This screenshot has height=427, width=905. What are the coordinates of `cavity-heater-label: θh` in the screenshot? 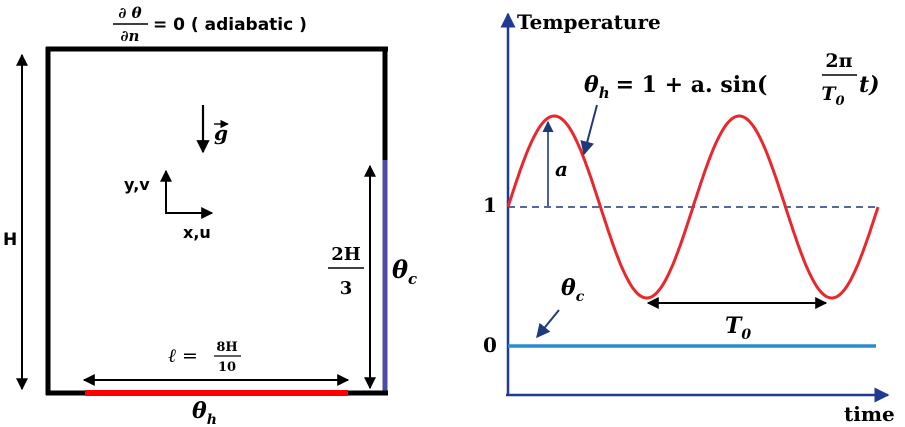 It's located at (204, 412).